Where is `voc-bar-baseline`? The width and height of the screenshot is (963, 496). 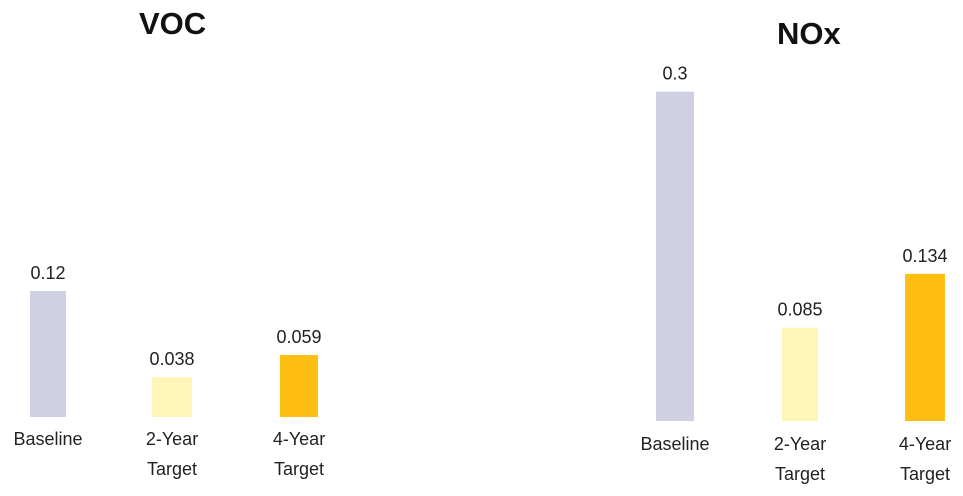 voc-bar-baseline is located at coordinates (48, 354).